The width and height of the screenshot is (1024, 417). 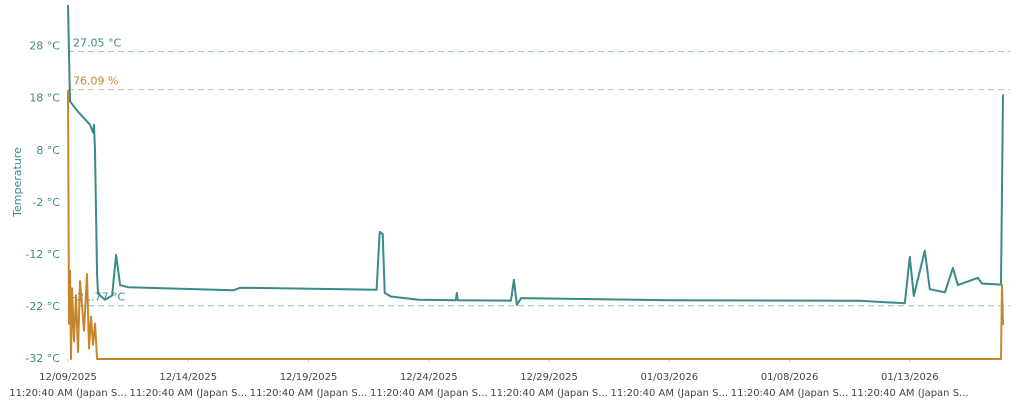 I want to click on x-tick-label: 12/29/2025, so click(x=549, y=377).